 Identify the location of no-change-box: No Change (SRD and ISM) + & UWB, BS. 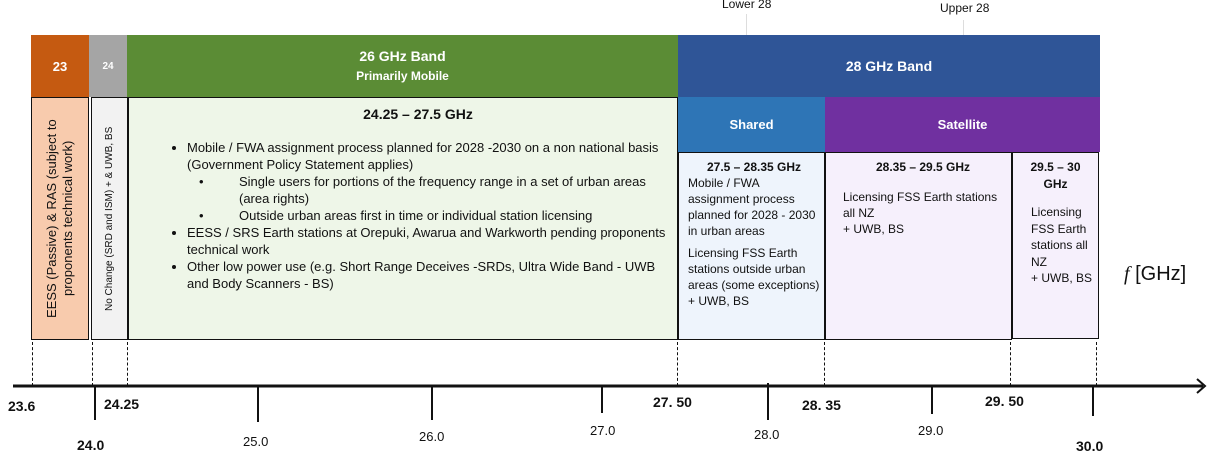
(109, 218).